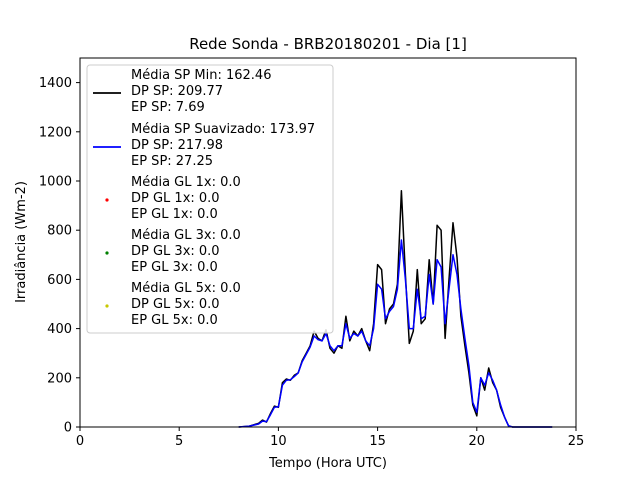 The height and width of the screenshot is (480, 640). Describe the element at coordinates (59, 280) in the screenshot. I see `y-tick-label-3: 600` at that location.